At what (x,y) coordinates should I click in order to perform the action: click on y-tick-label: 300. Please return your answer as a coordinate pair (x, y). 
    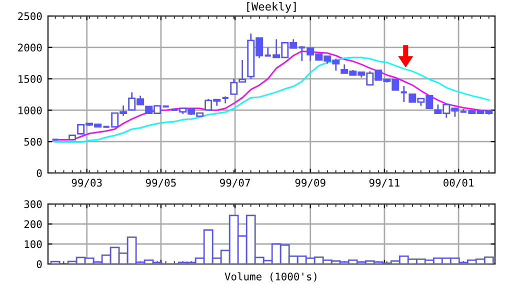
    Looking at the image, I should click on (33, 204).